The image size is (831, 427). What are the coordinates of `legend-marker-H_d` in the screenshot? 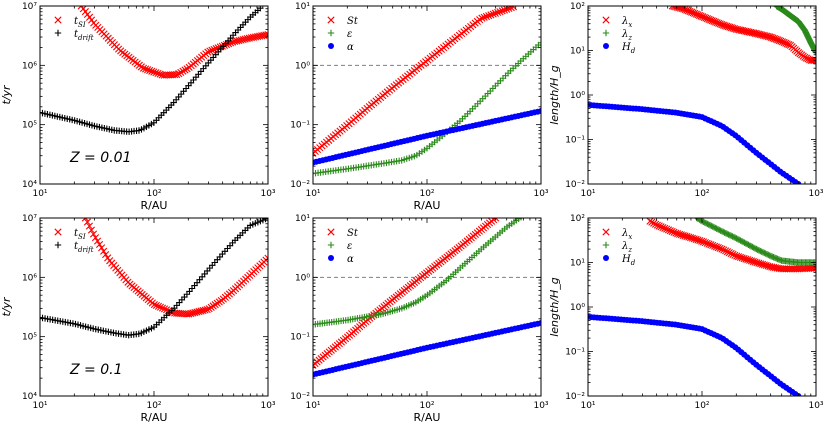 It's located at (606, 258).